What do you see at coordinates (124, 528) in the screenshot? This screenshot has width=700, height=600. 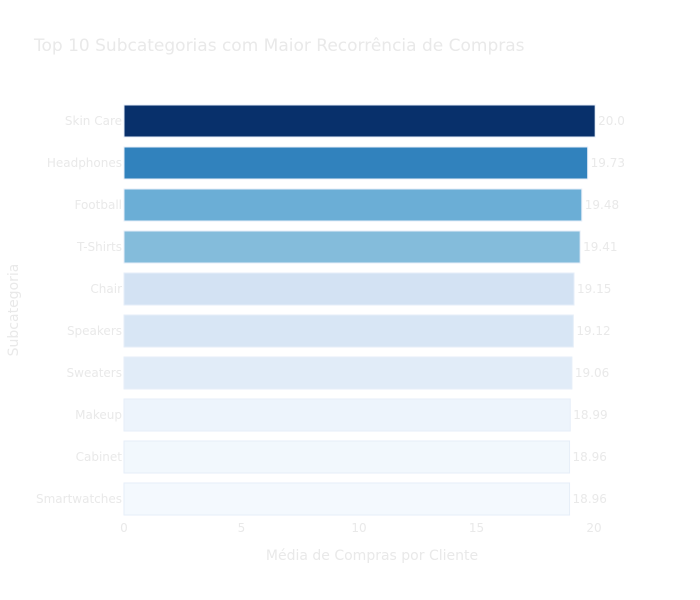 I see `x-tick-label: 0` at bounding box center [124, 528].